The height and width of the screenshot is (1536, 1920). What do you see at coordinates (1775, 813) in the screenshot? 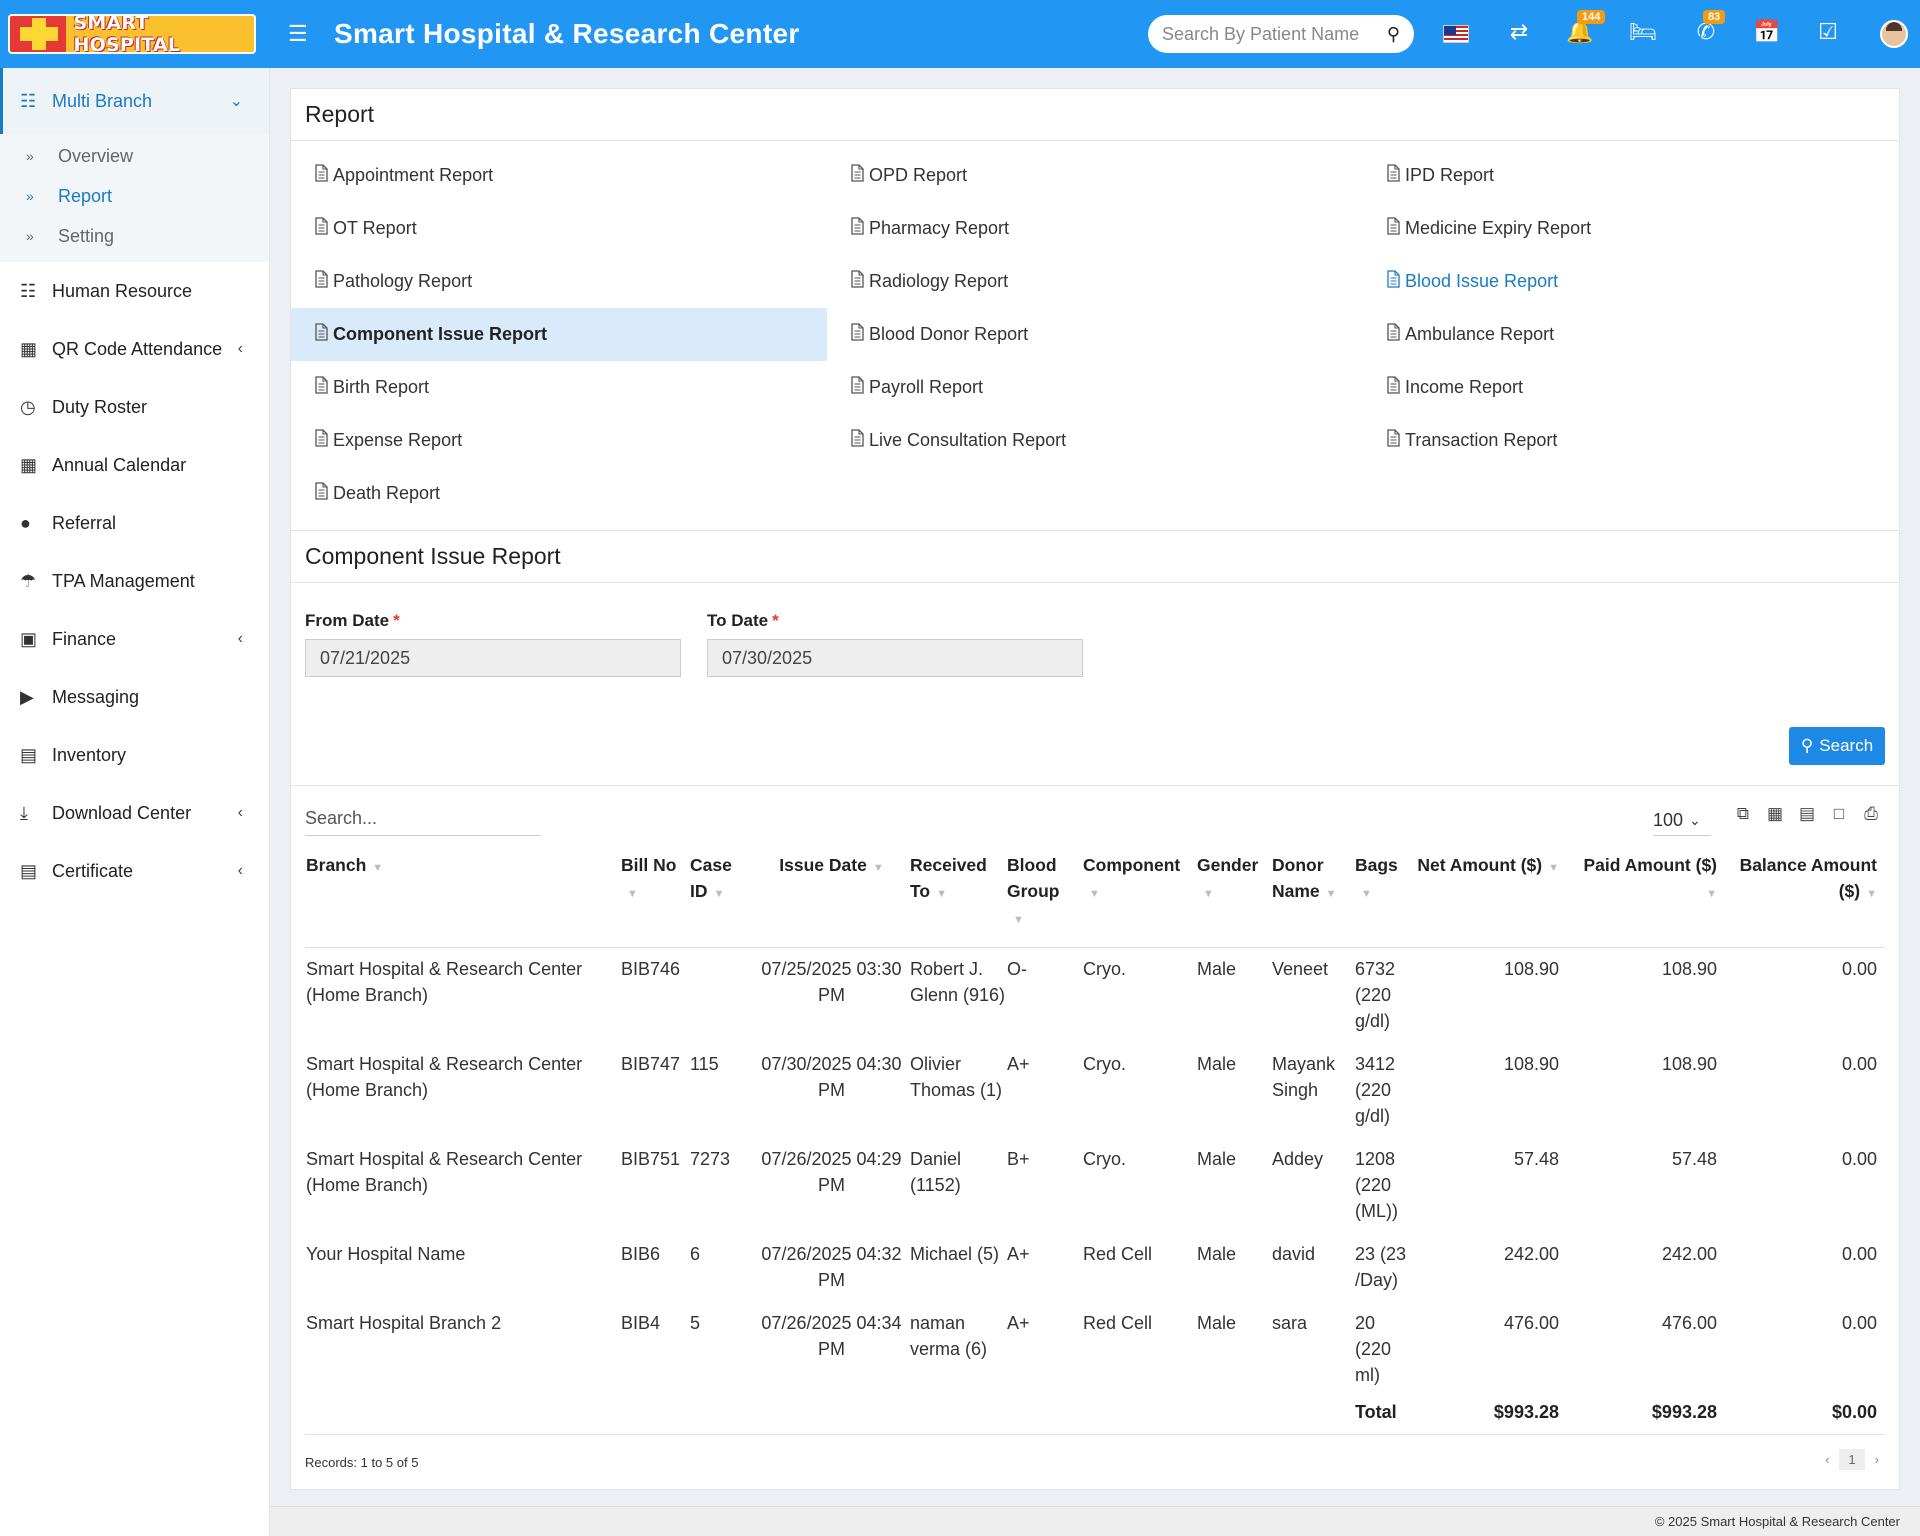
I see `excel-icon: ▦` at bounding box center [1775, 813].